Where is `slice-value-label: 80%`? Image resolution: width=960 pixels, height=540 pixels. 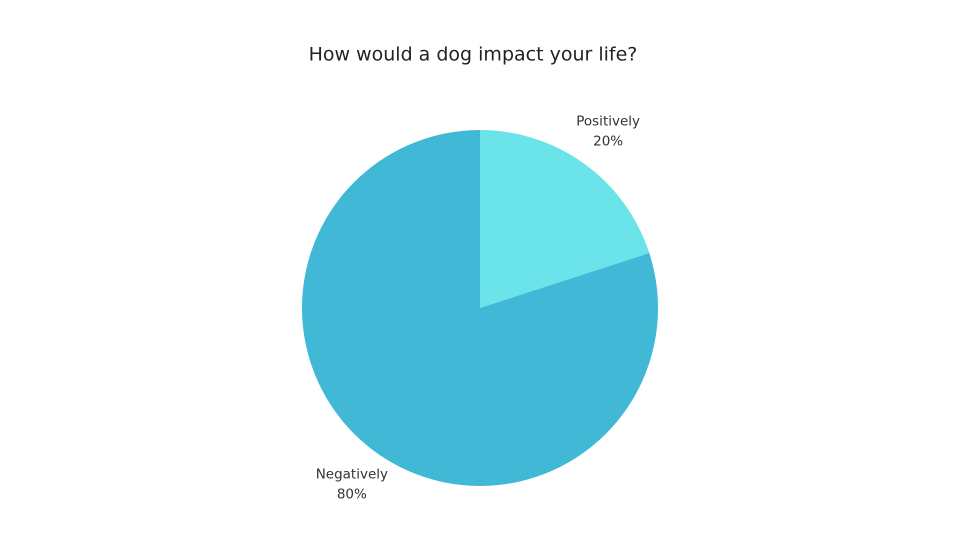 slice-value-label: 80% is located at coordinates (352, 494).